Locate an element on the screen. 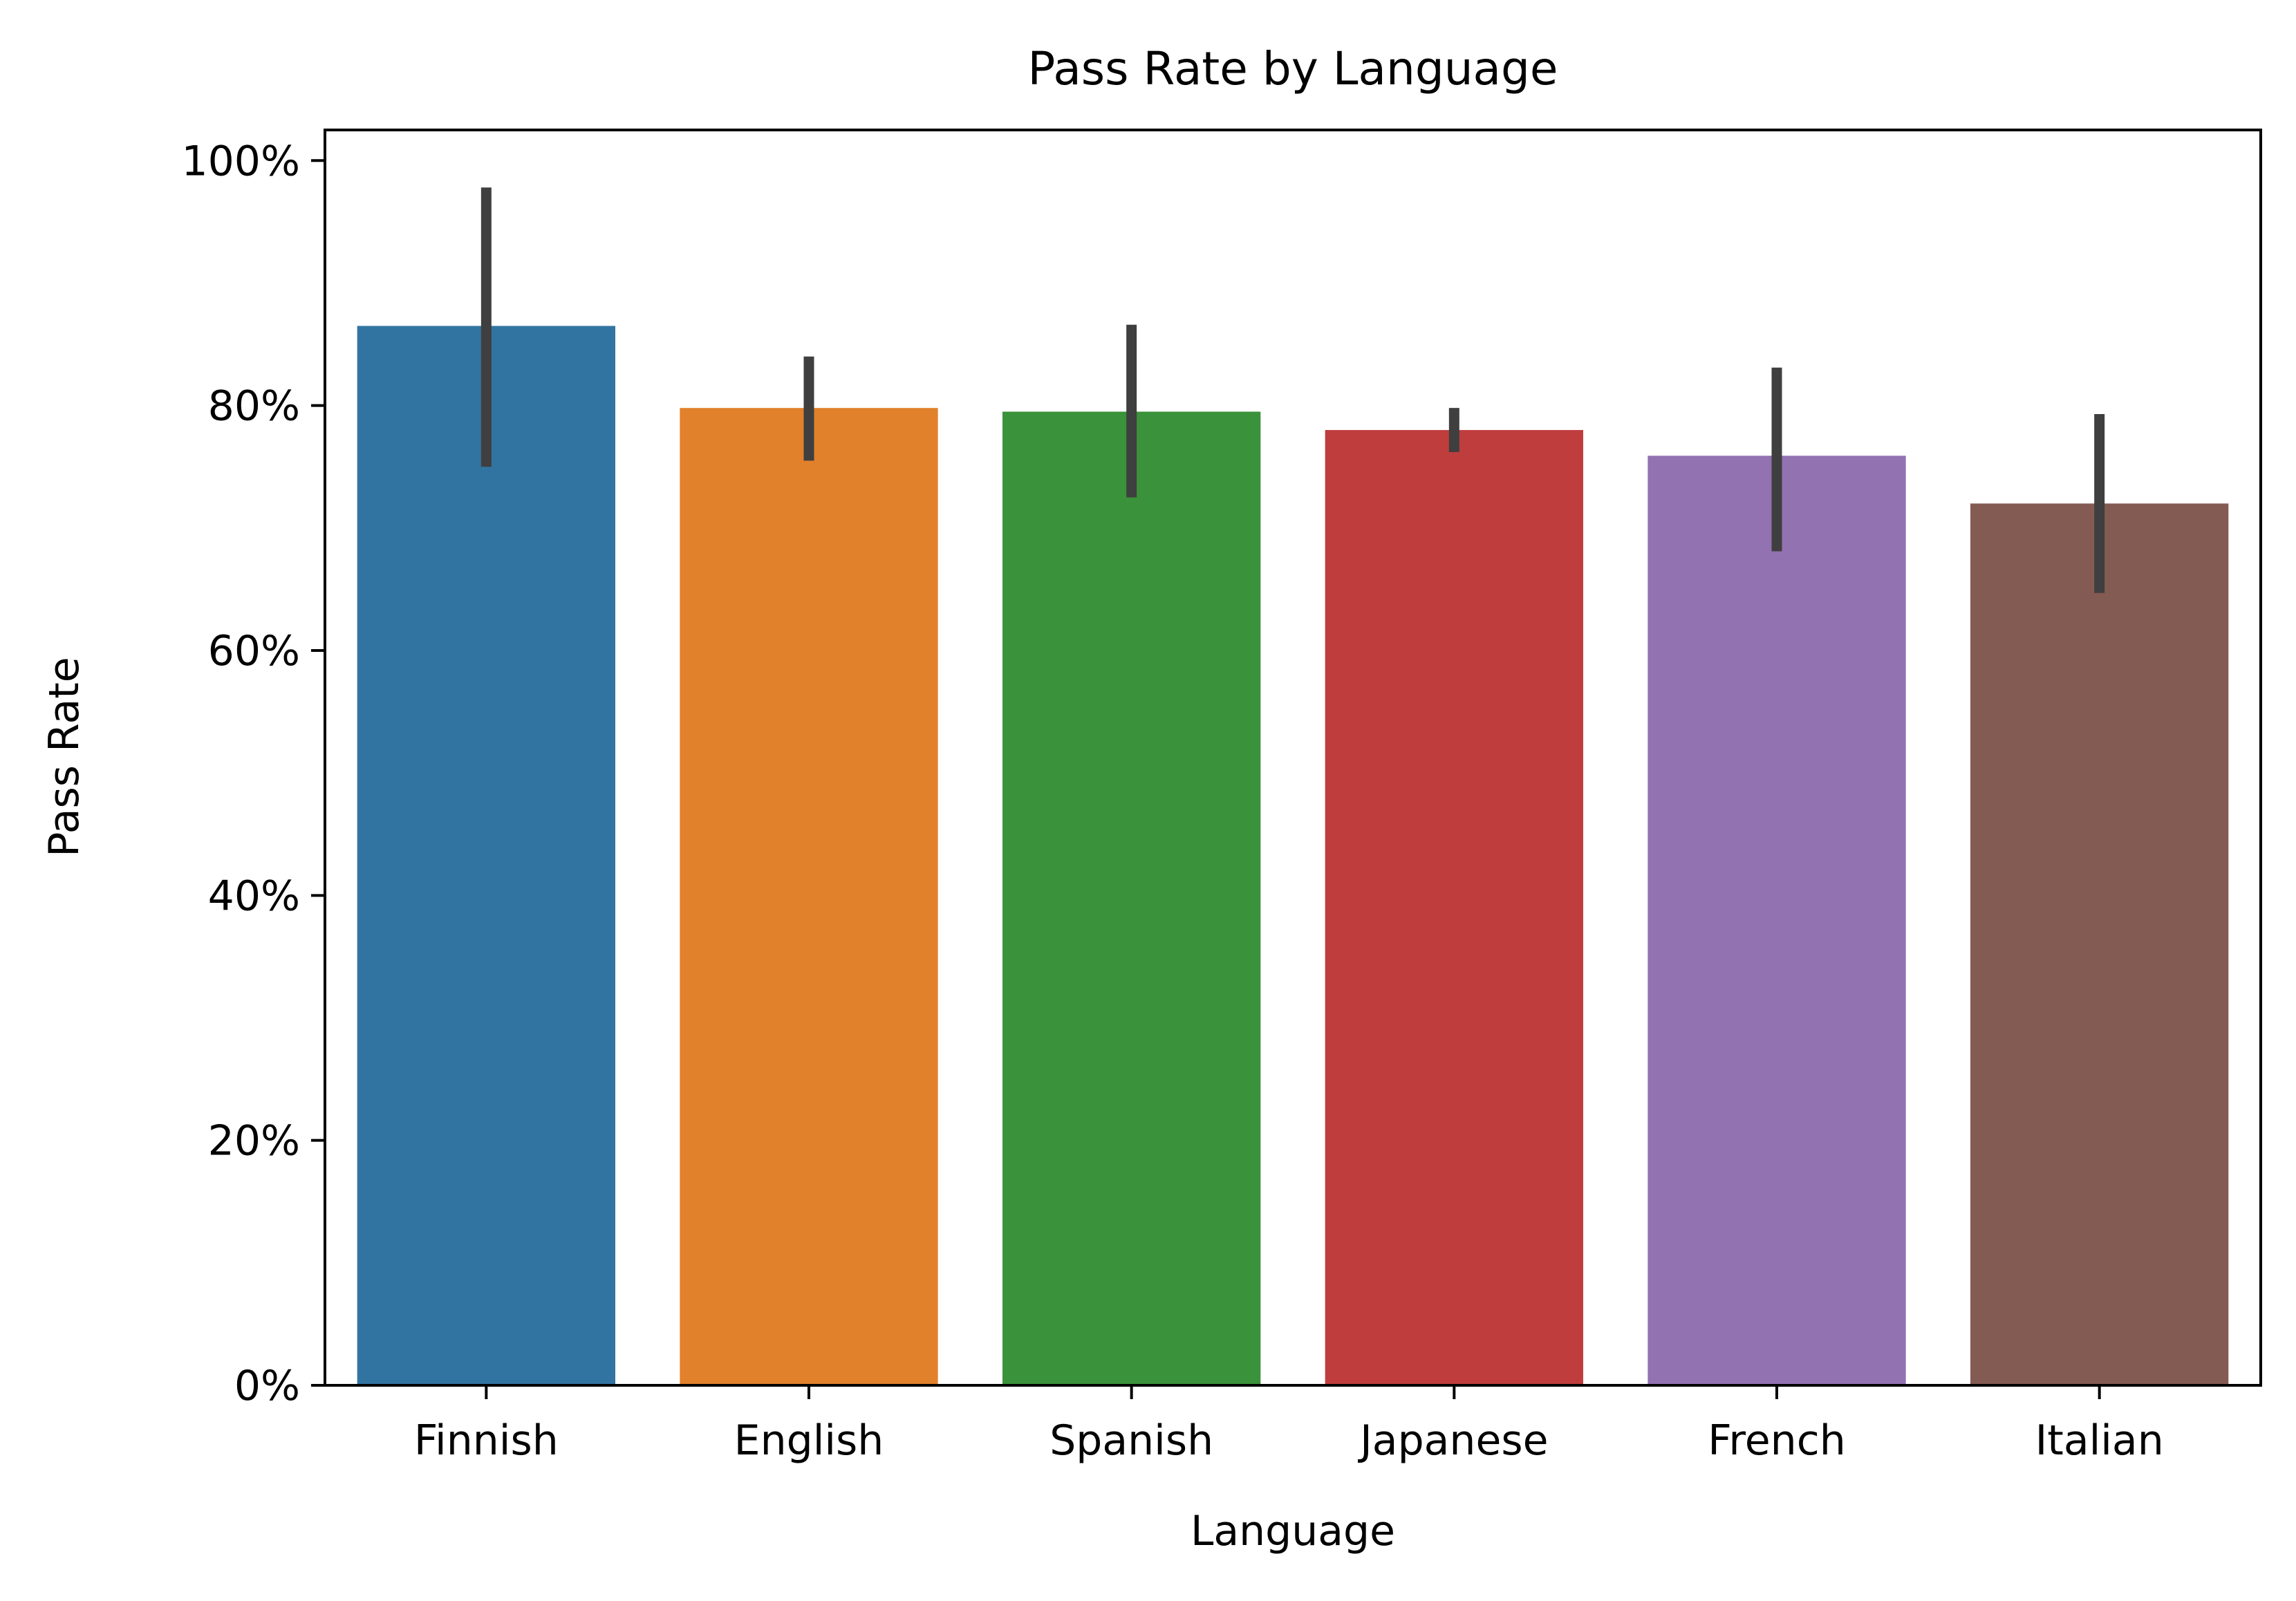 The height and width of the screenshot is (1601, 2296). y-tick-label: 60% is located at coordinates (254, 651).